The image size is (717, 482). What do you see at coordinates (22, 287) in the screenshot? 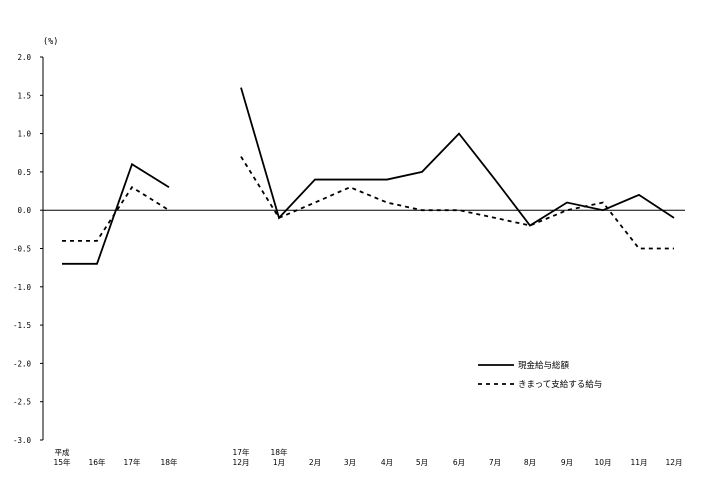
I see `y-tick-label: -1.0` at bounding box center [22, 287].